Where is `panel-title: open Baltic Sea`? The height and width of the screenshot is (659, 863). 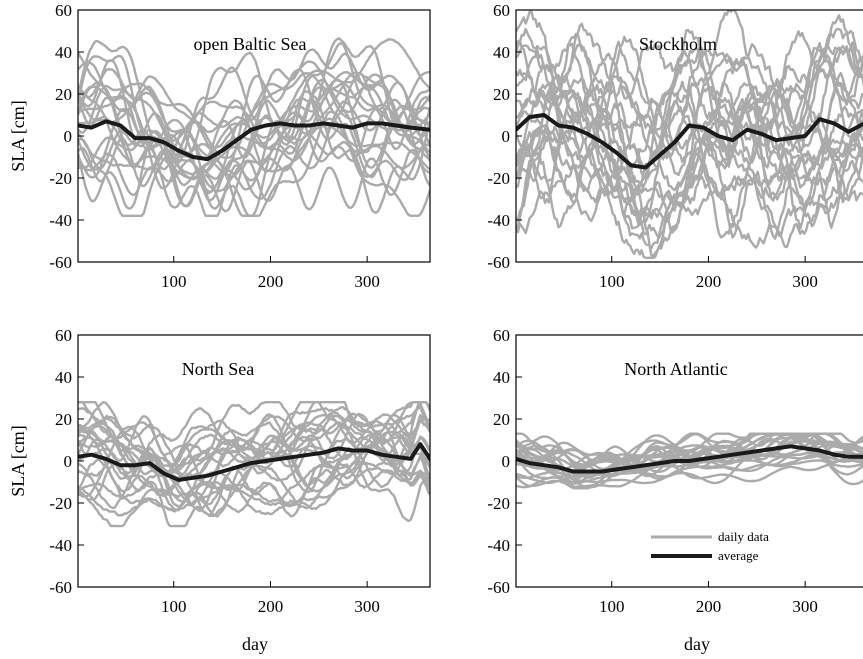 panel-title: open Baltic Sea is located at coordinates (250, 44).